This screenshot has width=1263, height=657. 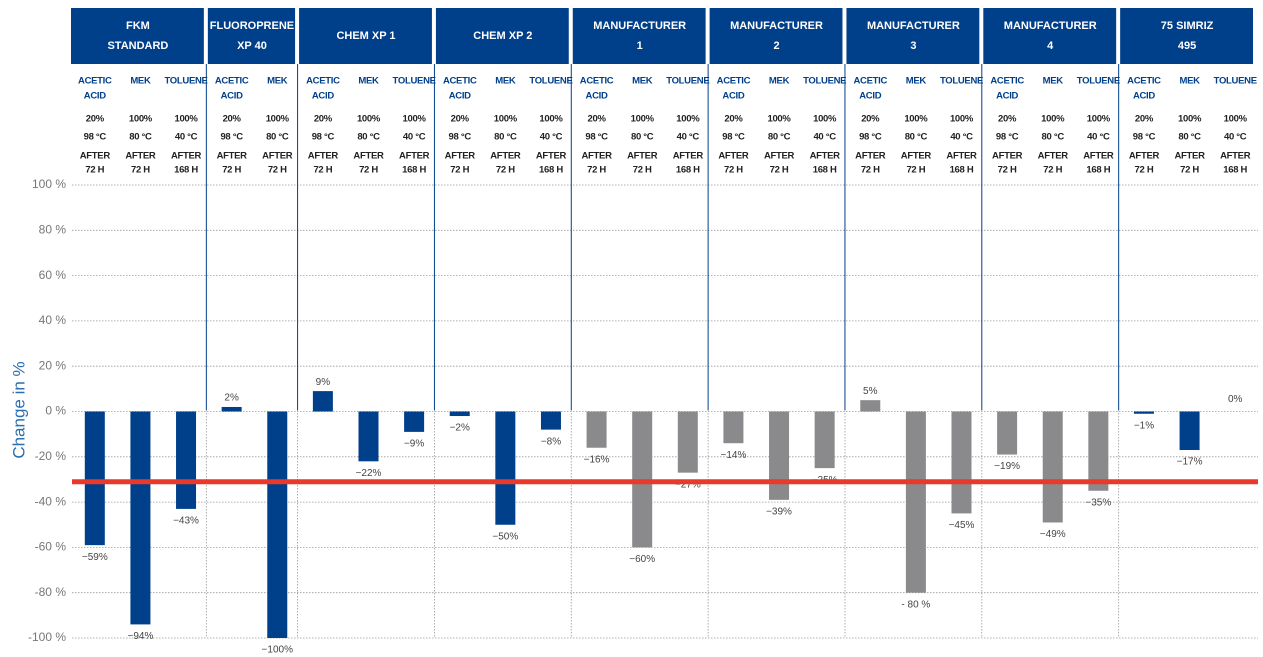 I want to click on group-title: 75 SIMRIZ, so click(x=1187, y=26).